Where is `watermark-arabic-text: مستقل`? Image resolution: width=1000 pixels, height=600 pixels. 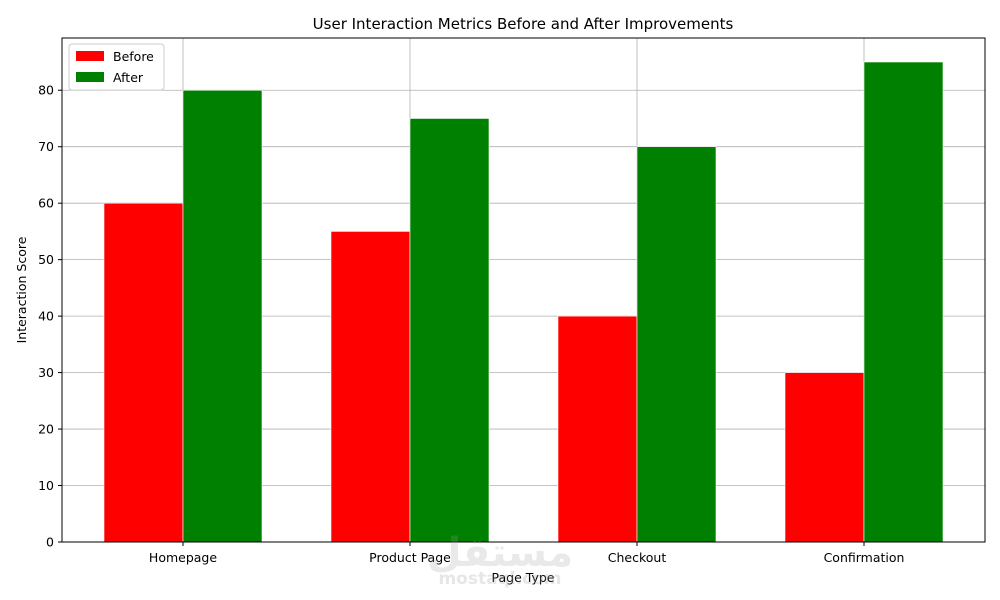
watermark-arabic-text: مستقل is located at coordinates (500, 553).